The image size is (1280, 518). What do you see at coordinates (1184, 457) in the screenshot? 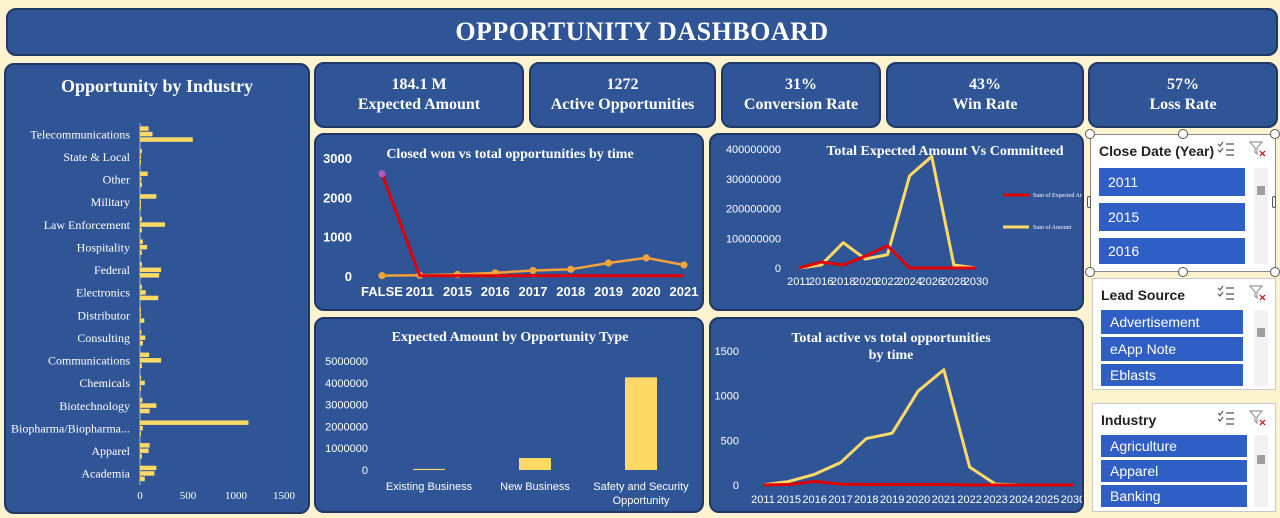
I see `industry-slicer: Industry Agriculture Apparel Banking` at bounding box center [1184, 457].